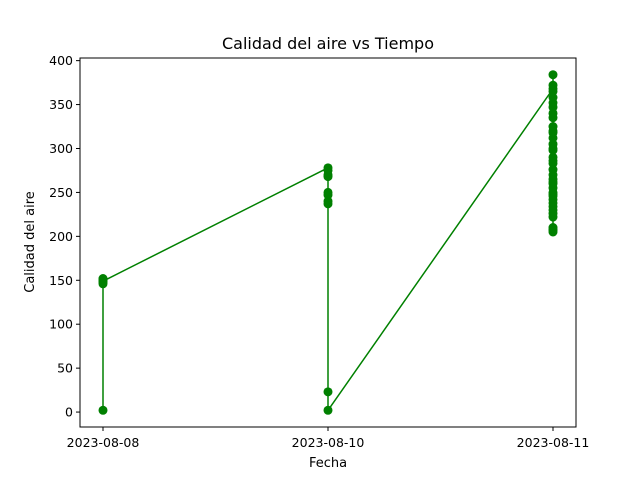 This screenshot has width=640, height=480. Describe the element at coordinates (61, 192) in the screenshot. I see `y-tick-label: 250` at that location.